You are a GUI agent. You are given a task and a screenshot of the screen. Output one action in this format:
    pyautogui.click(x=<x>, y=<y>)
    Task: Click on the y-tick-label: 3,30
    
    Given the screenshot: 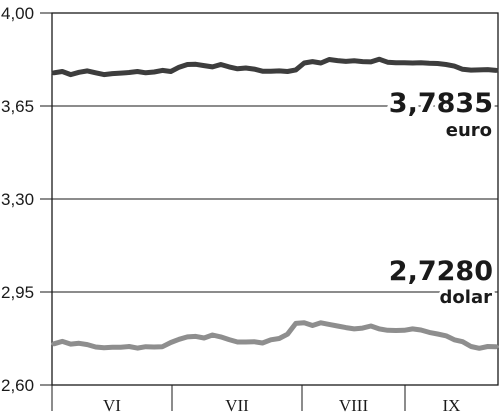 What is the action you would take?
    pyautogui.click(x=17, y=199)
    